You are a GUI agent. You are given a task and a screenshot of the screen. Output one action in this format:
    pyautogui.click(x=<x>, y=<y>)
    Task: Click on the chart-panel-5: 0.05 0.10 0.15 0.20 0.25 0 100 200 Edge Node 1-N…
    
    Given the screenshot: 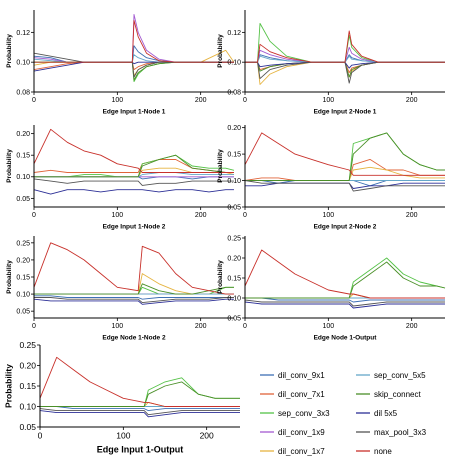 What is the action you would take?
    pyautogui.click(x=120, y=289)
    